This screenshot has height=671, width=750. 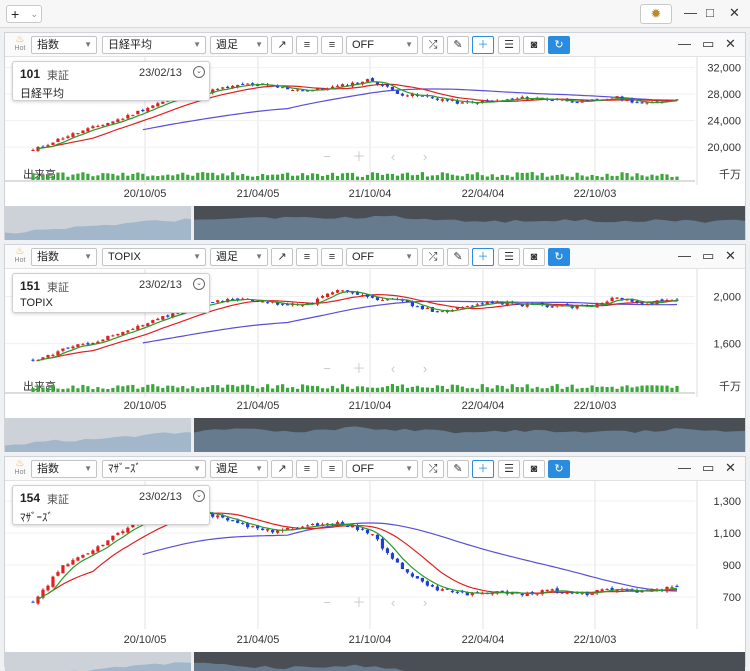 What do you see at coordinates (656, 14) in the screenshot?
I see `gear-icon: ✹` at bounding box center [656, 14].